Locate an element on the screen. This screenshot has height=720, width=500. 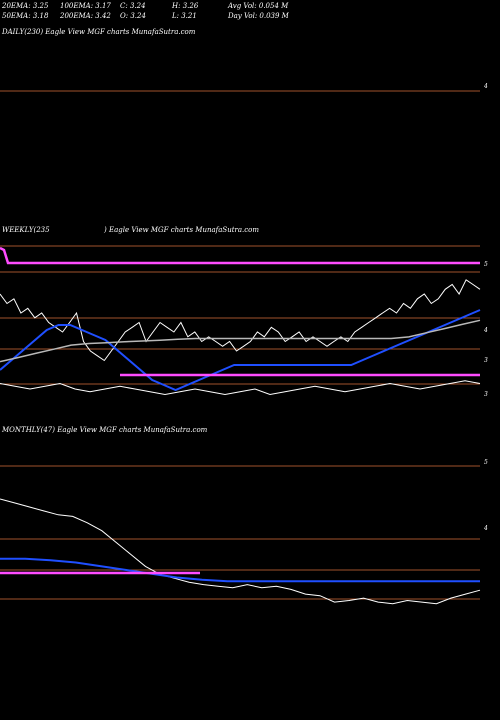
monthly-ytick-1: 5 is located at coordinates (486, 462).